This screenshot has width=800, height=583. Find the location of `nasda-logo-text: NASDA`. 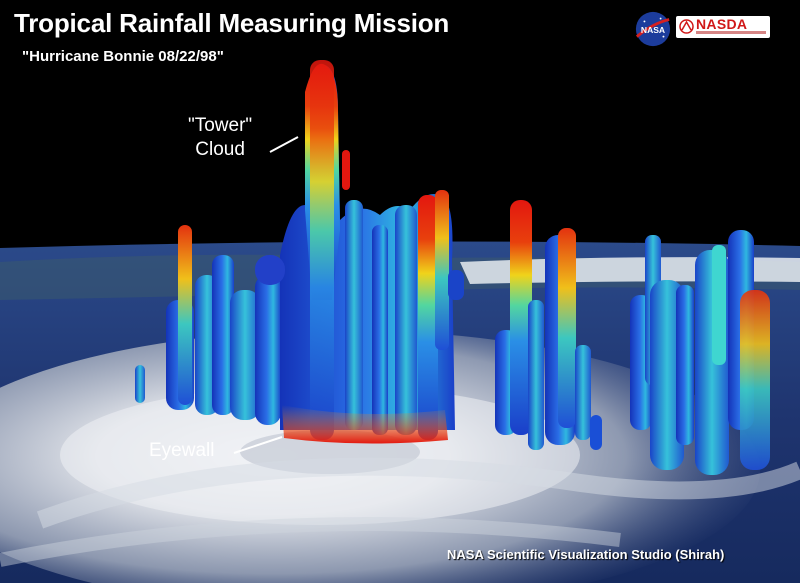

nasda-logo-text: NASDA is located at coordinates (722, 24).